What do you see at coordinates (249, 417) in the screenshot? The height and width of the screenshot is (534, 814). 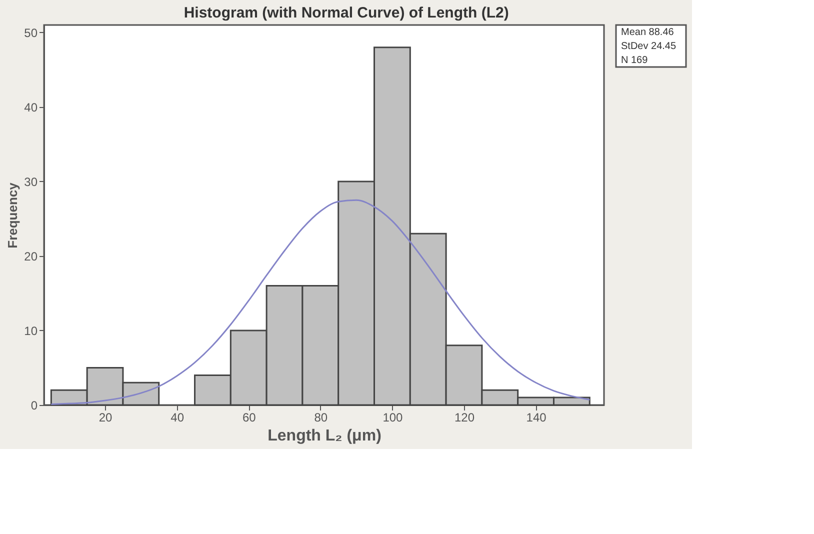 I see `x-tick-label: 60` at bounding box center [249, 417].